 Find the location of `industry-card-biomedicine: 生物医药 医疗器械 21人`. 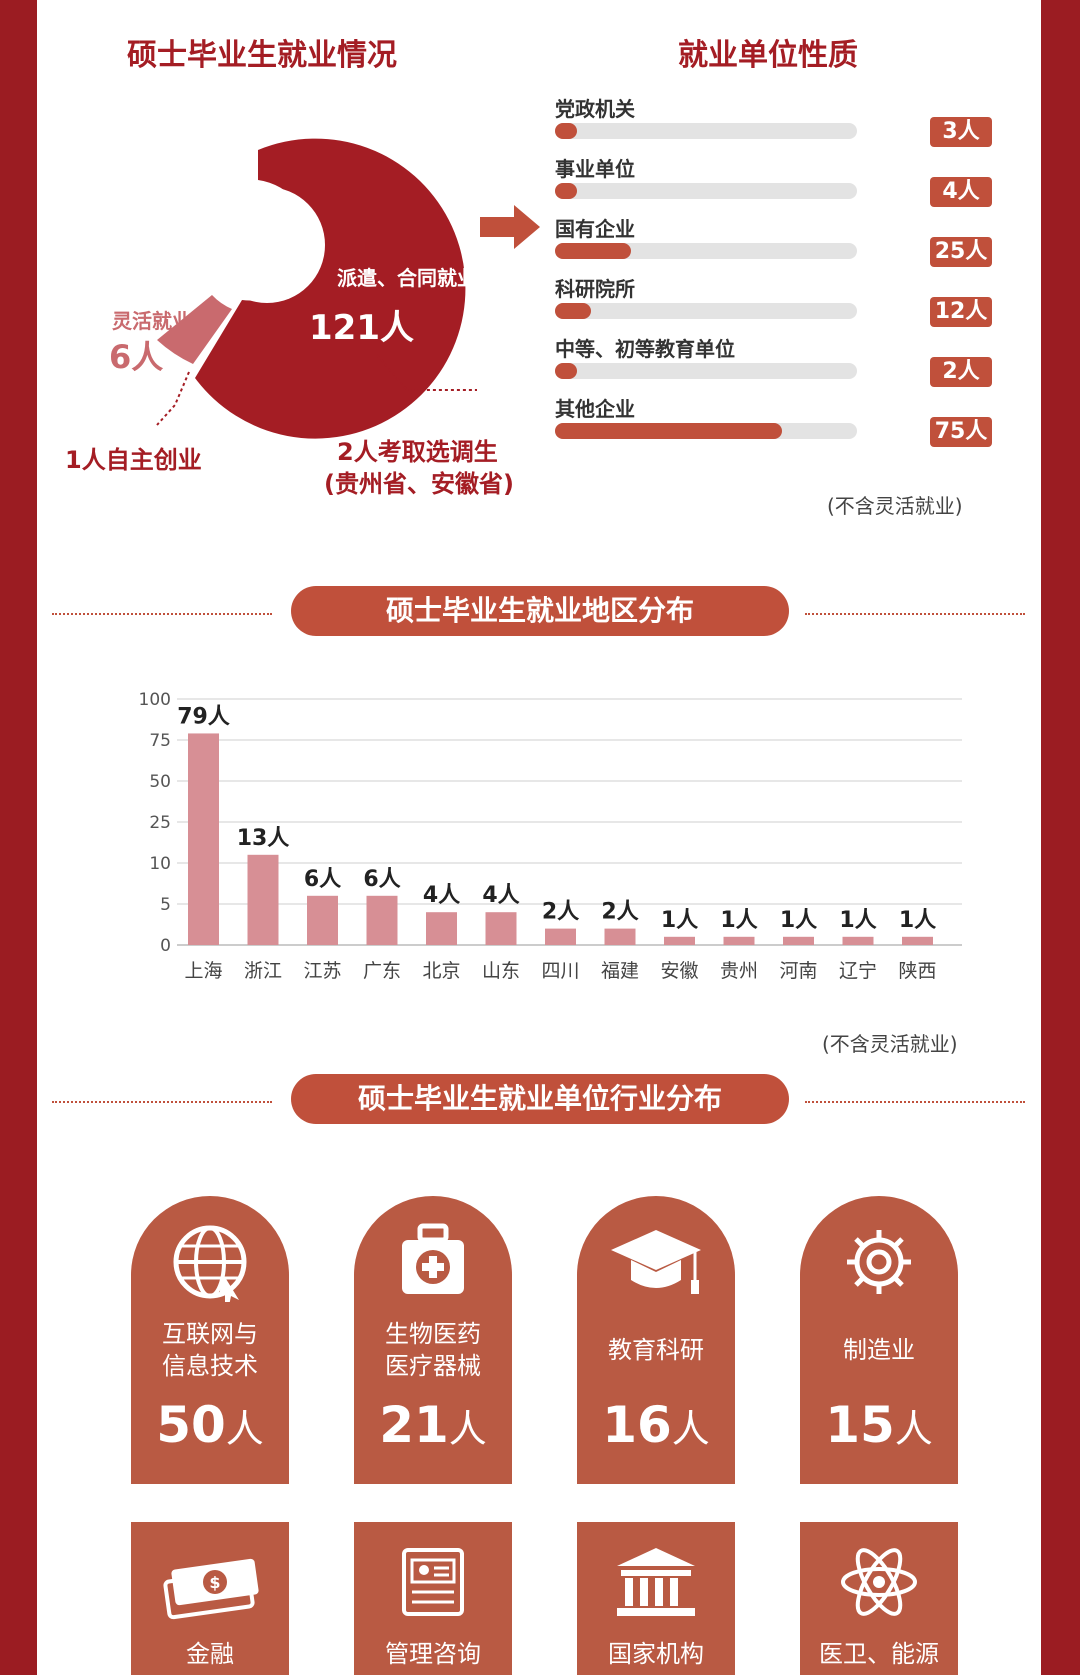

industry-card-biomedicine: 生物医药 医疗器械 21人 is located at coordinates (433, 1340).